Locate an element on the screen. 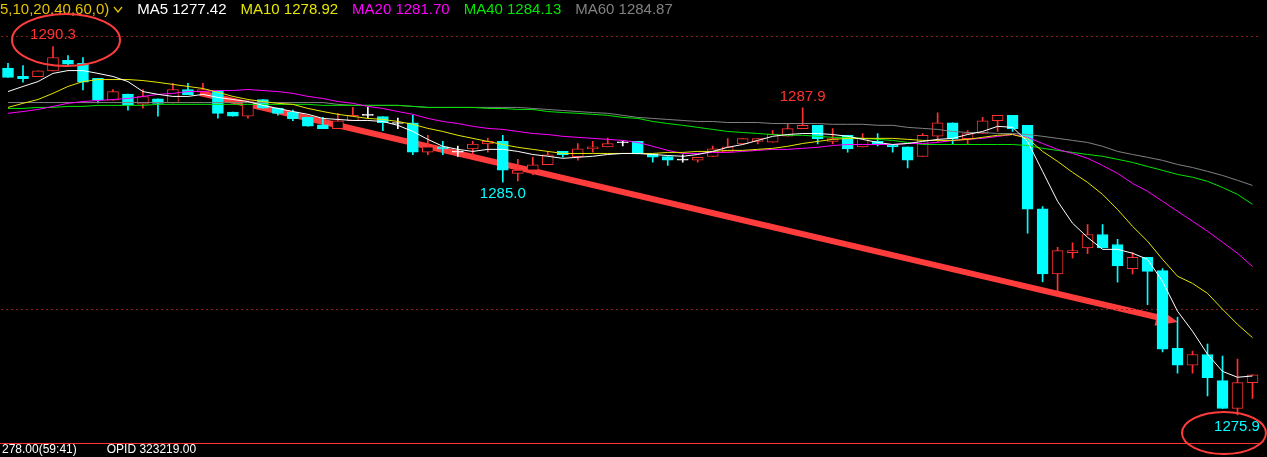 The image size is (1267, 457). annotation: 1287.9 is located at coordinates (802, 95).